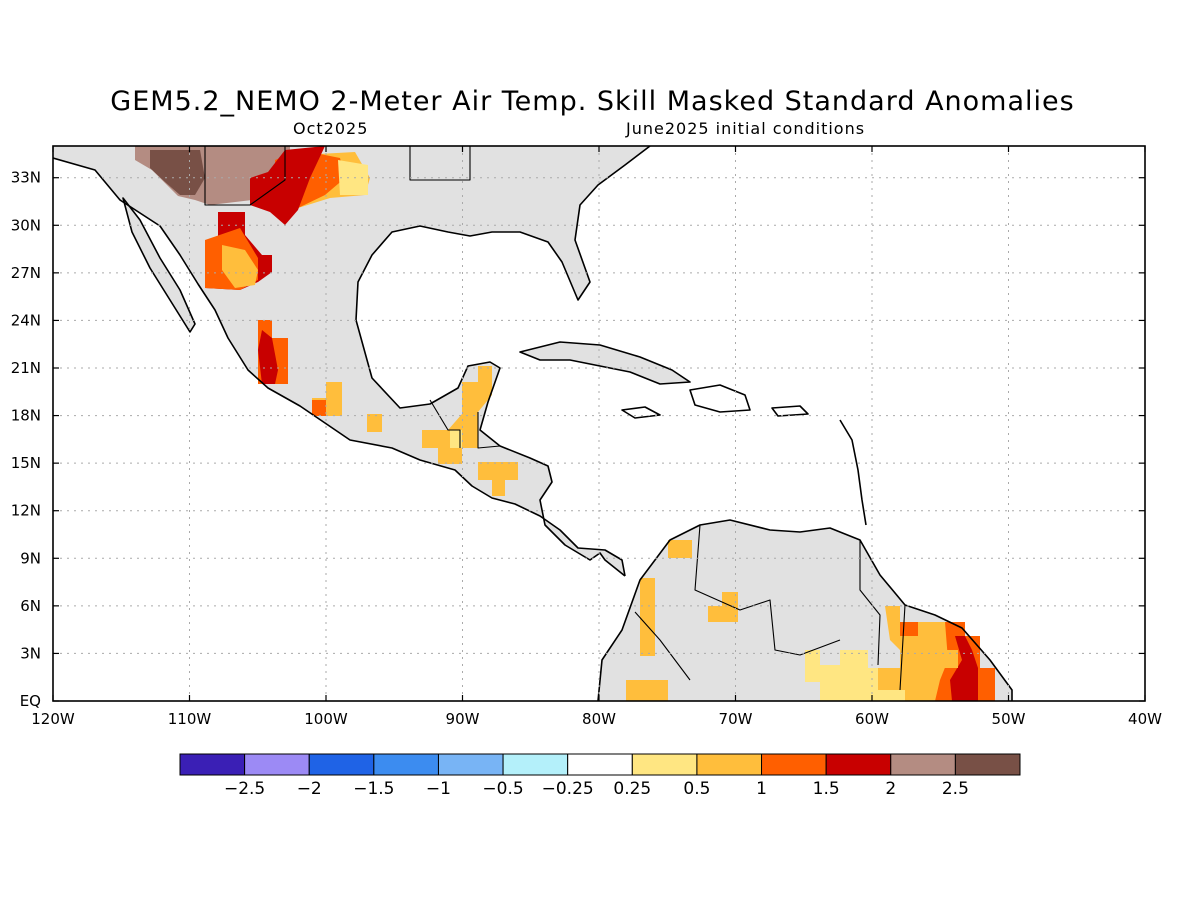 The height and width of the screenshot is (900, 1200). I want to click on baja-peninsula, so click(159, 265).